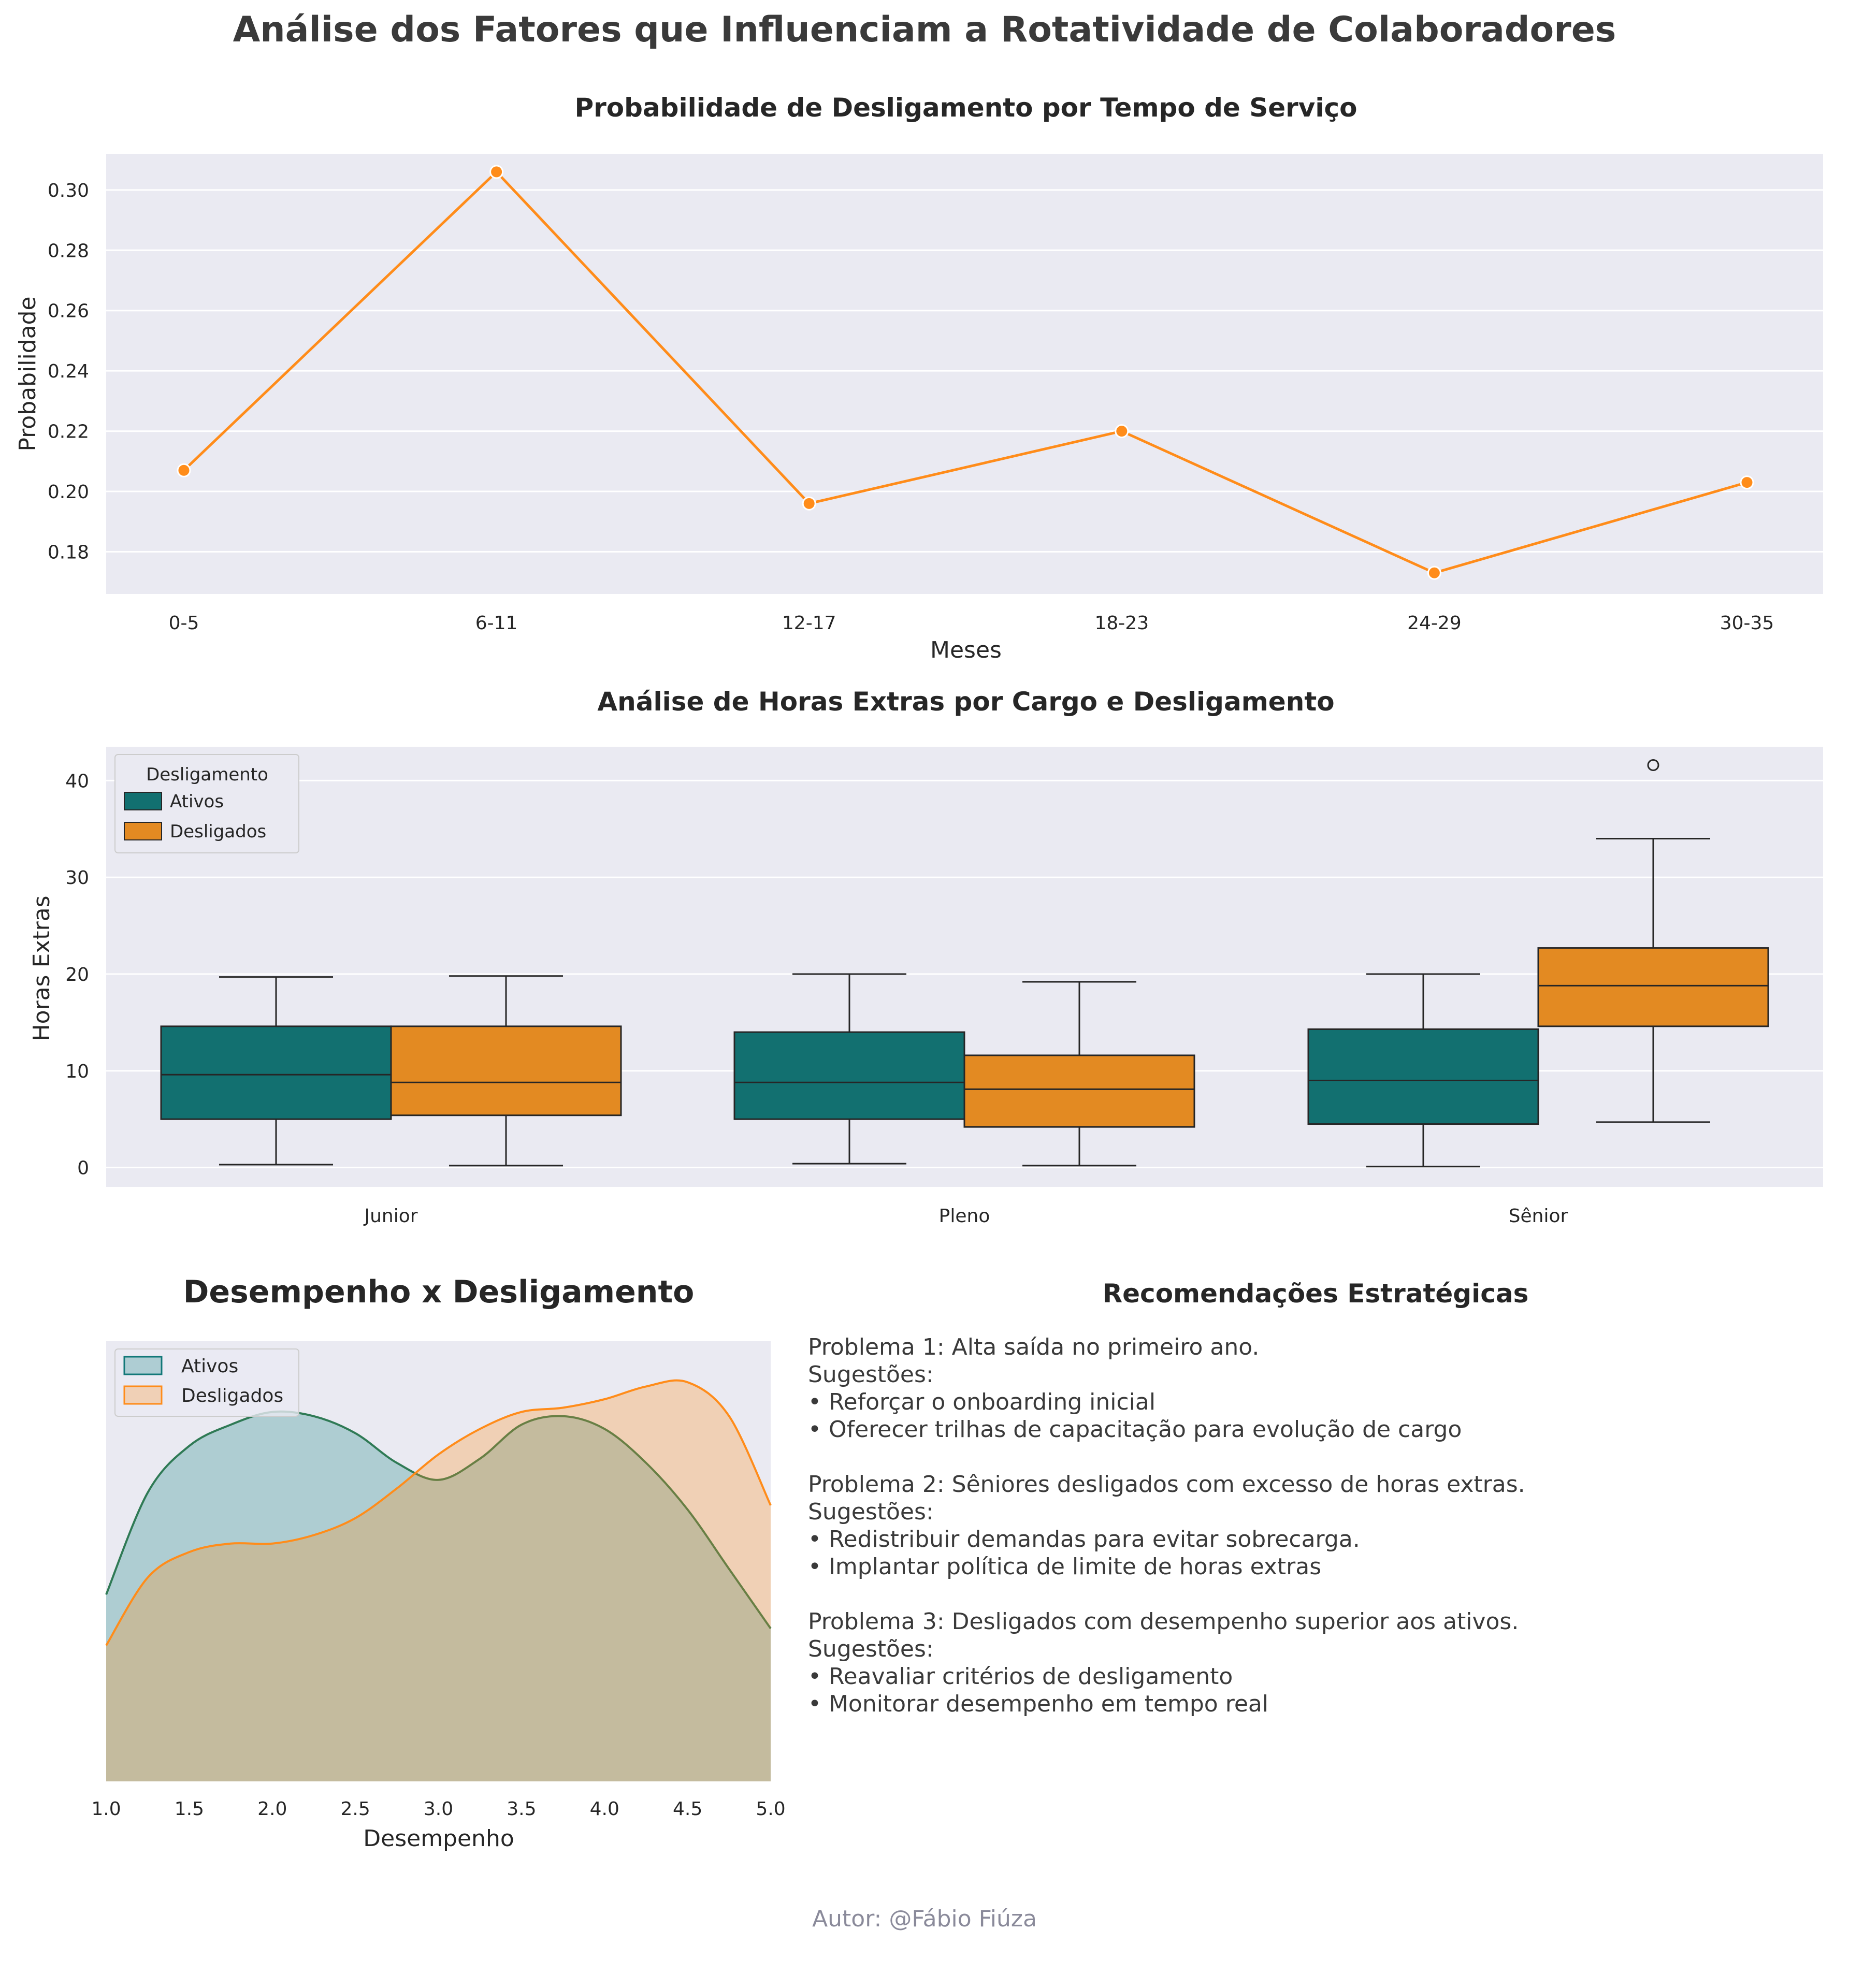 This screenshot has width=1849, height=1988. I want to click on suggestion-3-2: • Monitorar desempenho em tempo real, so click(1038, 1704).